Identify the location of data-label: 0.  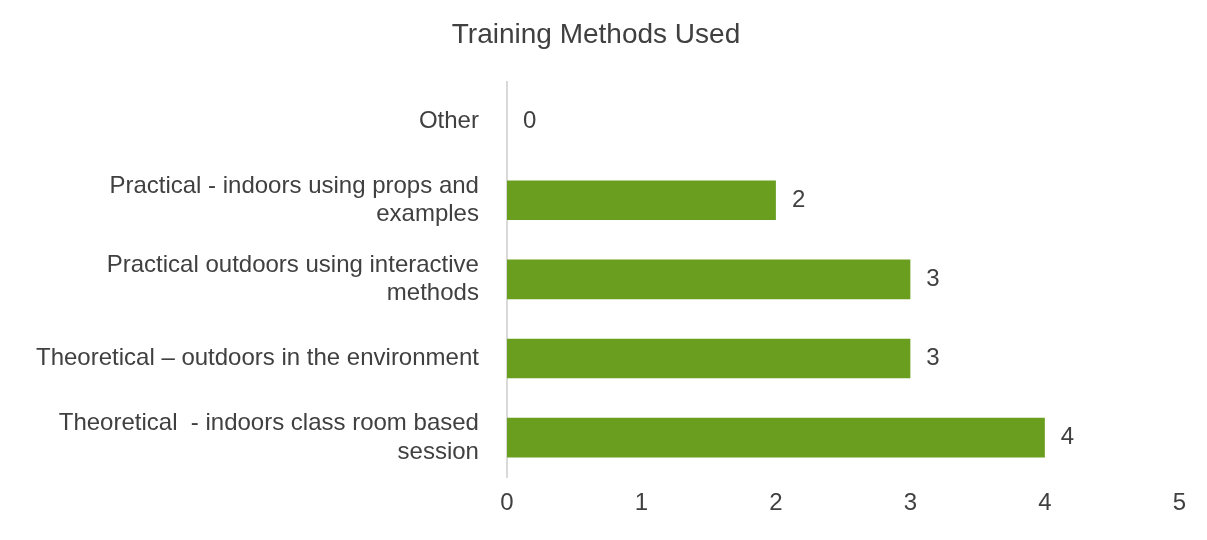
(529, 119).